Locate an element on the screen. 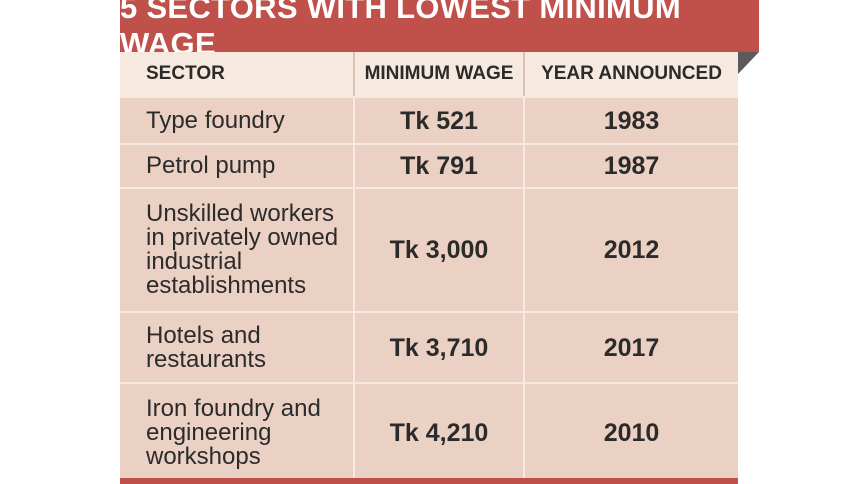 The width and height of the screenshot is (860, 484). corner-fold is located at coordinates (748, 63).